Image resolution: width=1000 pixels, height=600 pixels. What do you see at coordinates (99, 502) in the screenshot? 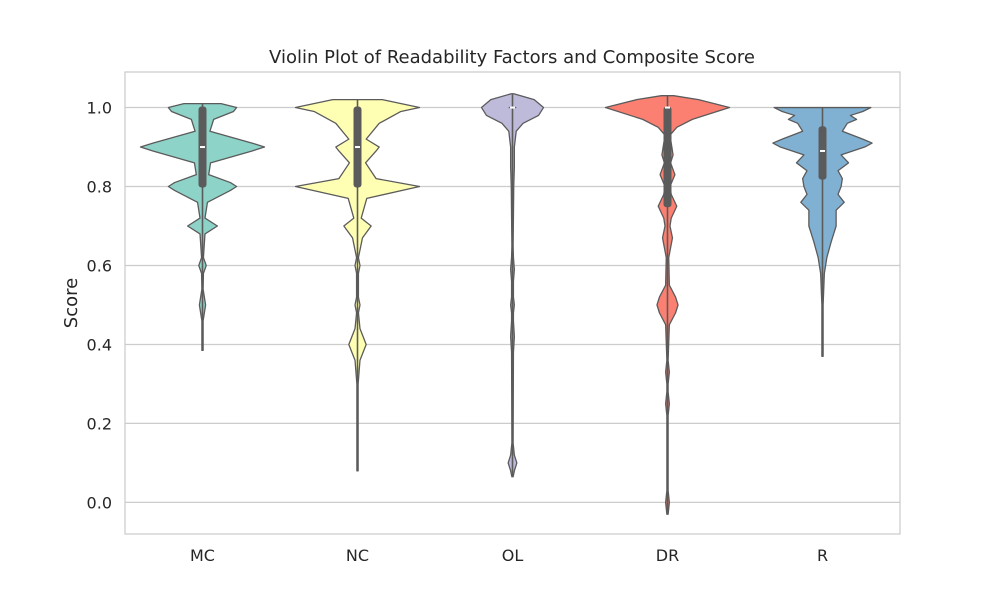
I see `y-tick-label: 0.0` at bounding box center [99, 502].